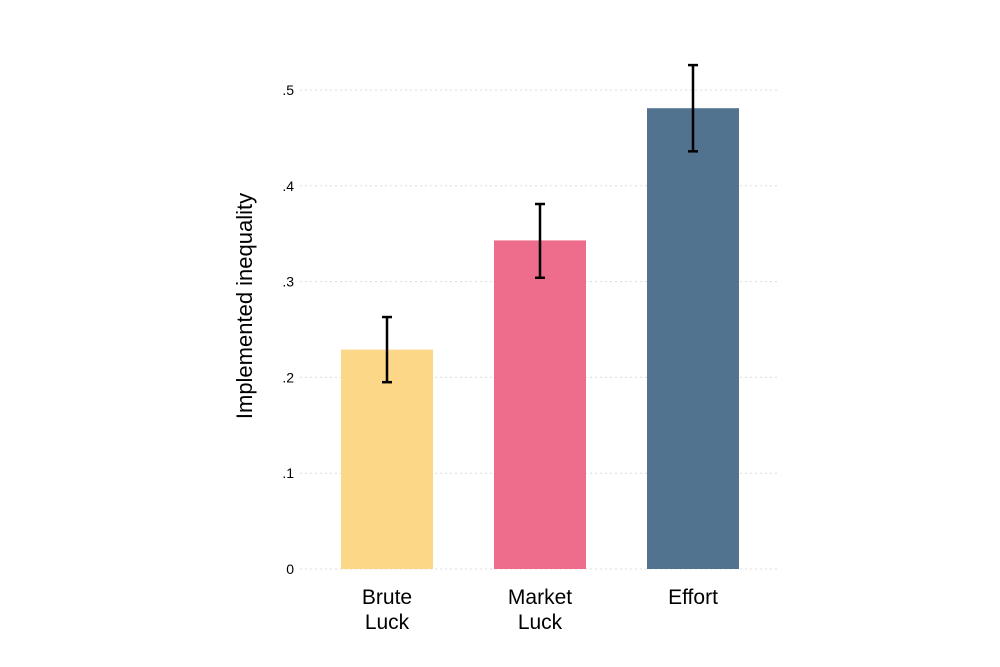 The height and width of the screenshot is (667, 1000). I want to click on x-tick-label: Market Luck, so click(540, 610).